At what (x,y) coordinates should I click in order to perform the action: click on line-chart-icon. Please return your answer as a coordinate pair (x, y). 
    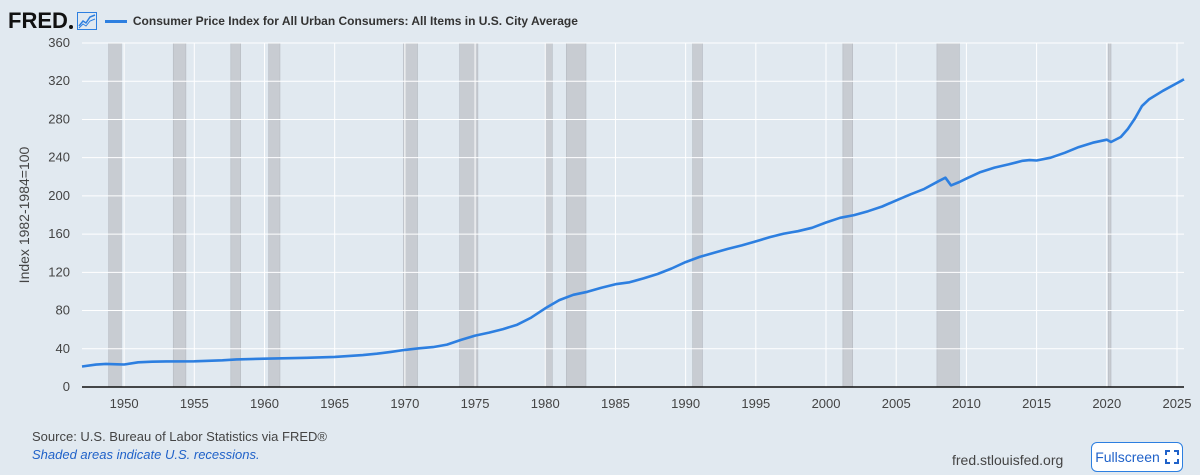
    Looking at the image, I should click on (86, 21).